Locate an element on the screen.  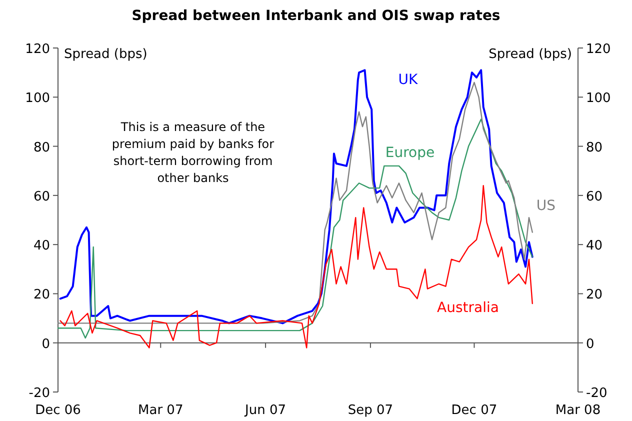
y-tick-label: 40 is located at coordinates (41, 246).